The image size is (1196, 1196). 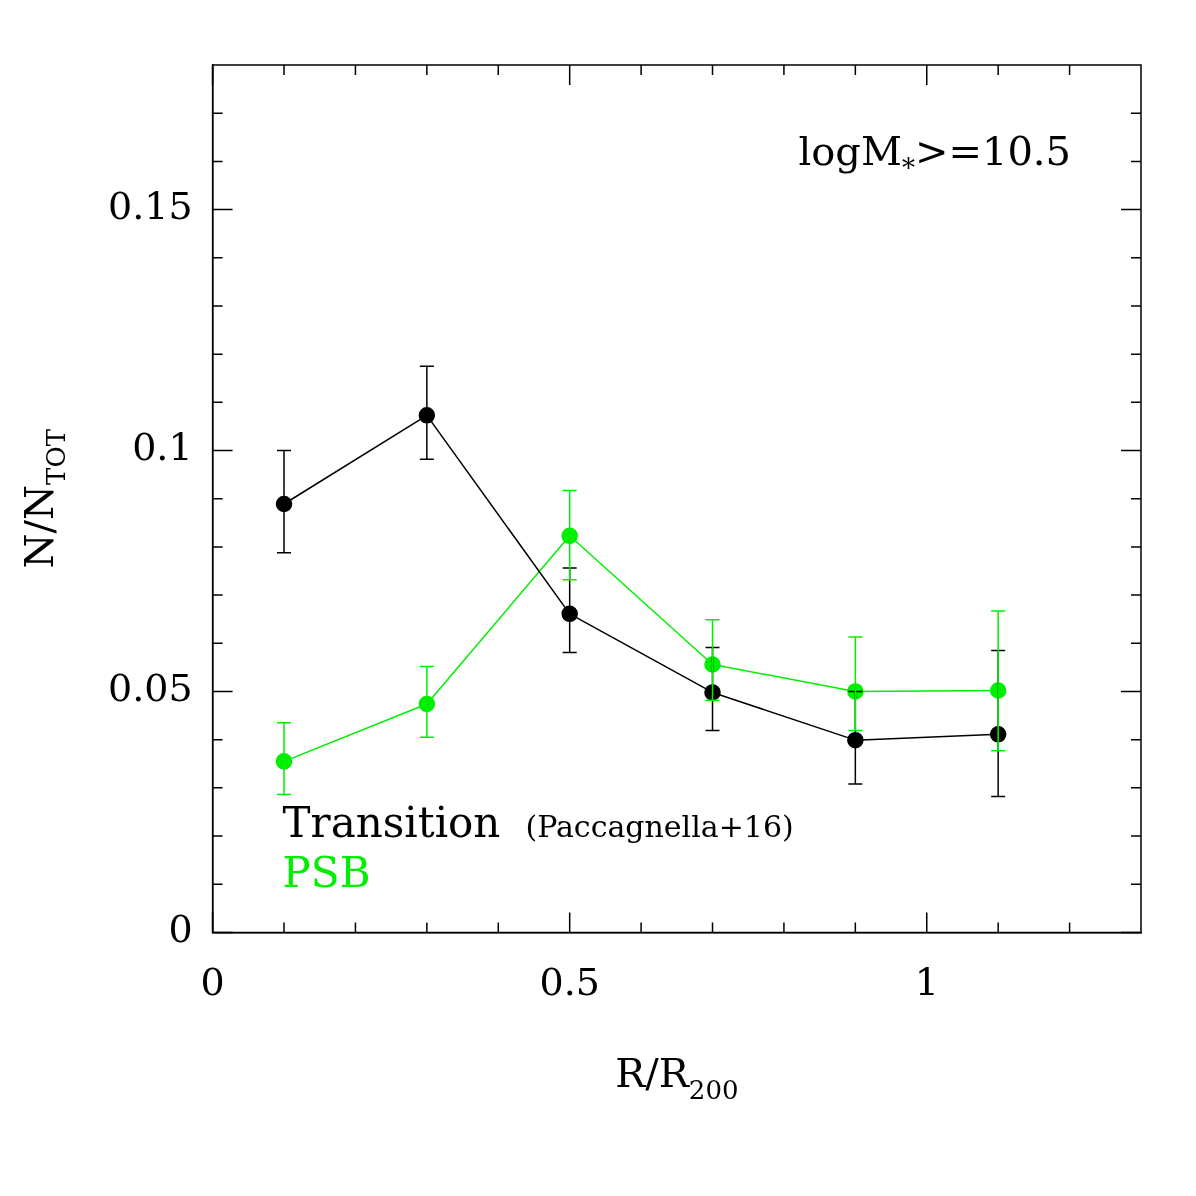 I want to click on y-tick-label: 0.05, so click(x=150, y=688).